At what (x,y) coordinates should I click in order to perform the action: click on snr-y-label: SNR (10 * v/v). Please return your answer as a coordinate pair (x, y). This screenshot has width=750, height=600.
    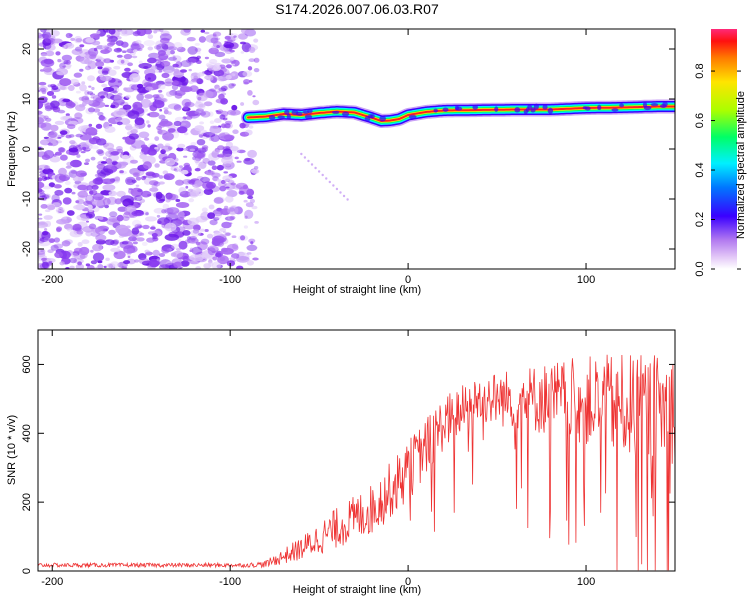
    Looking at the image, I should click on (12, 450).